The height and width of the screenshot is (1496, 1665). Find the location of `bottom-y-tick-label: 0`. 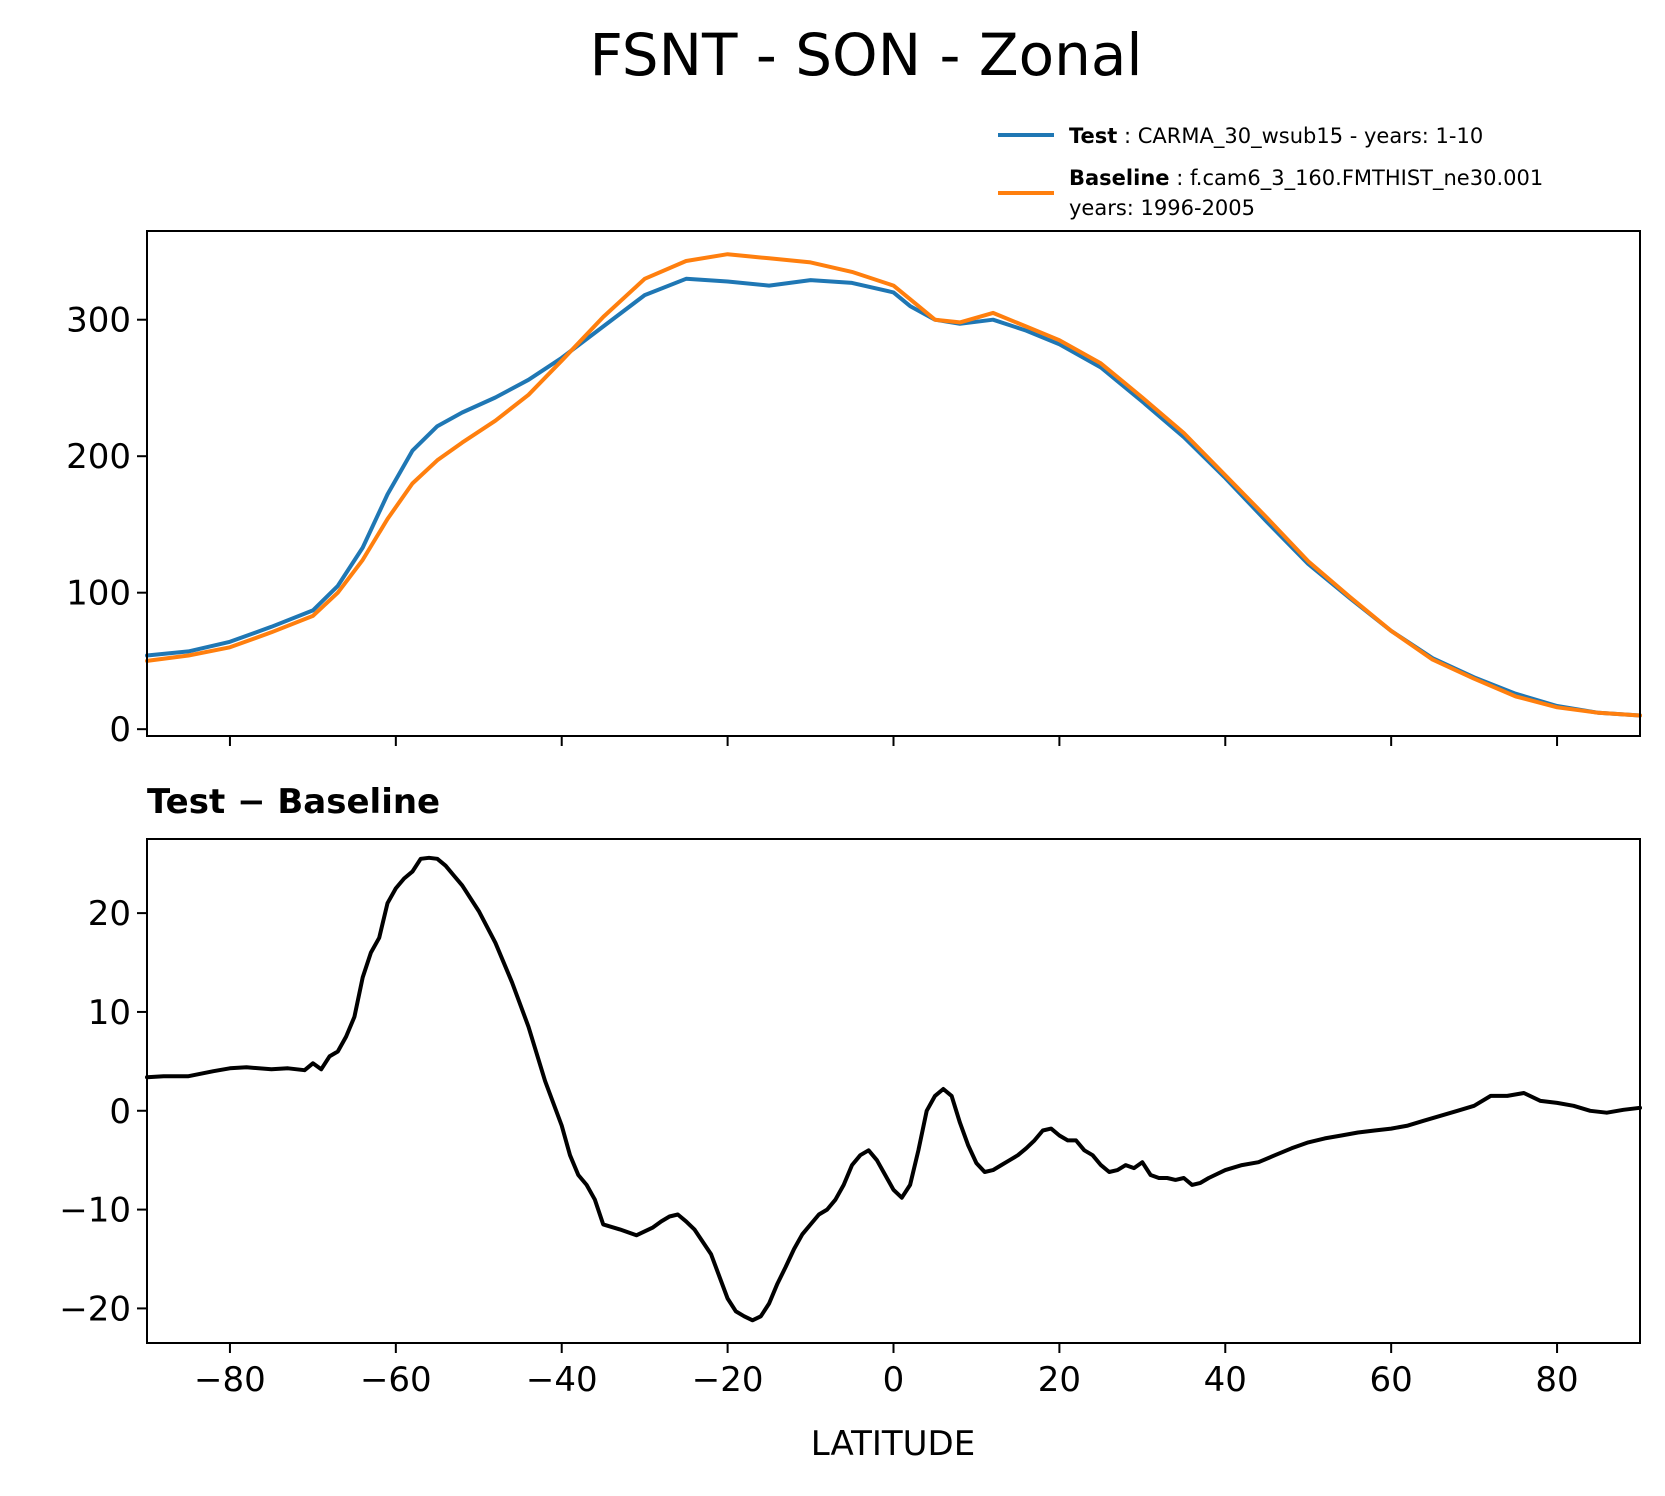

bottom-y-tick-label: 0 is located at coordinates (120, 1112).